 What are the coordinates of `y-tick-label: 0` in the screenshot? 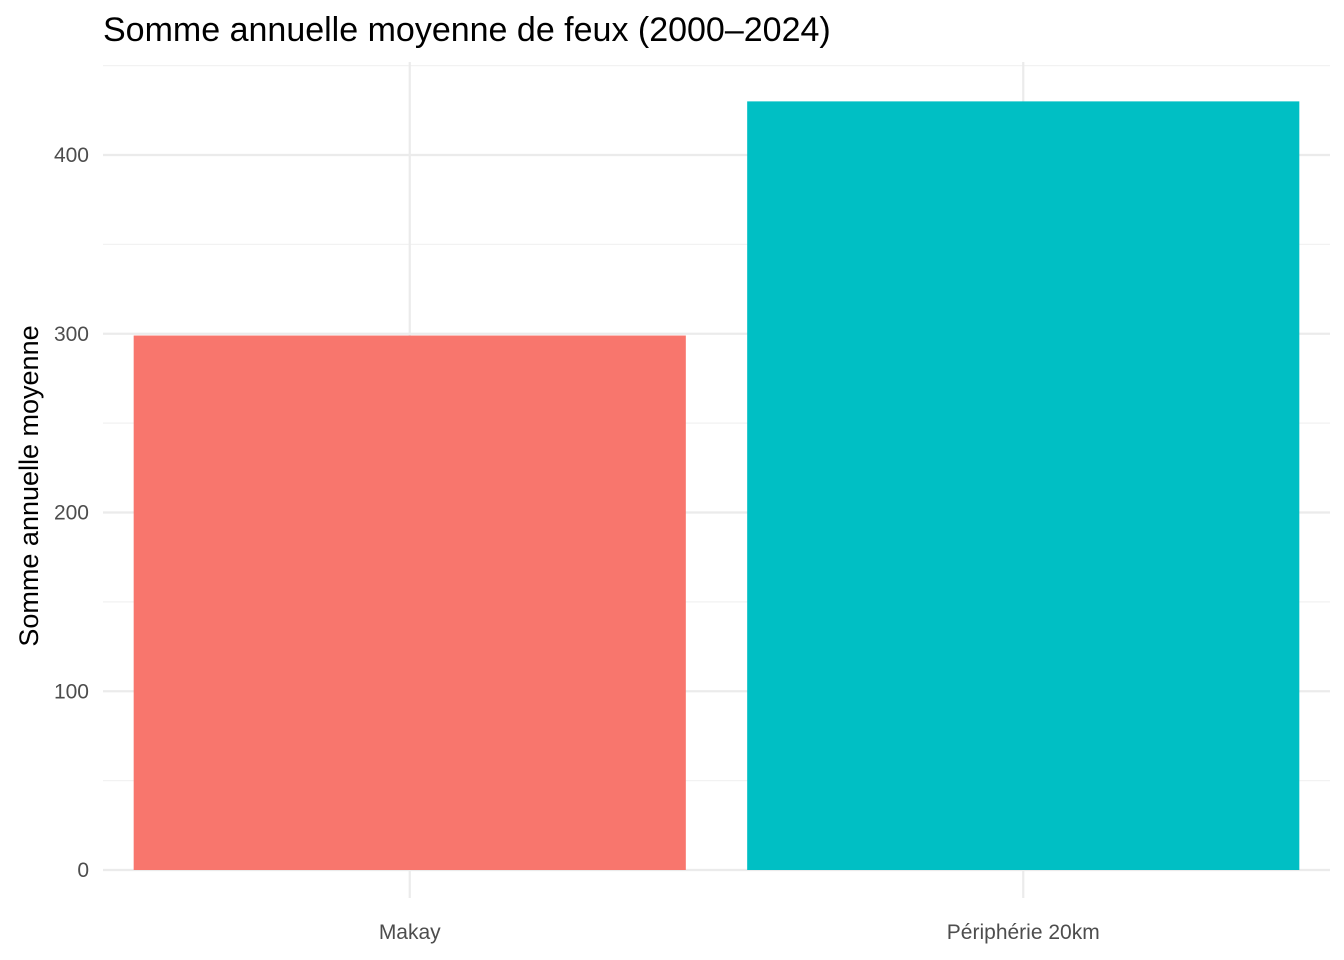 It's located at (83, 870).